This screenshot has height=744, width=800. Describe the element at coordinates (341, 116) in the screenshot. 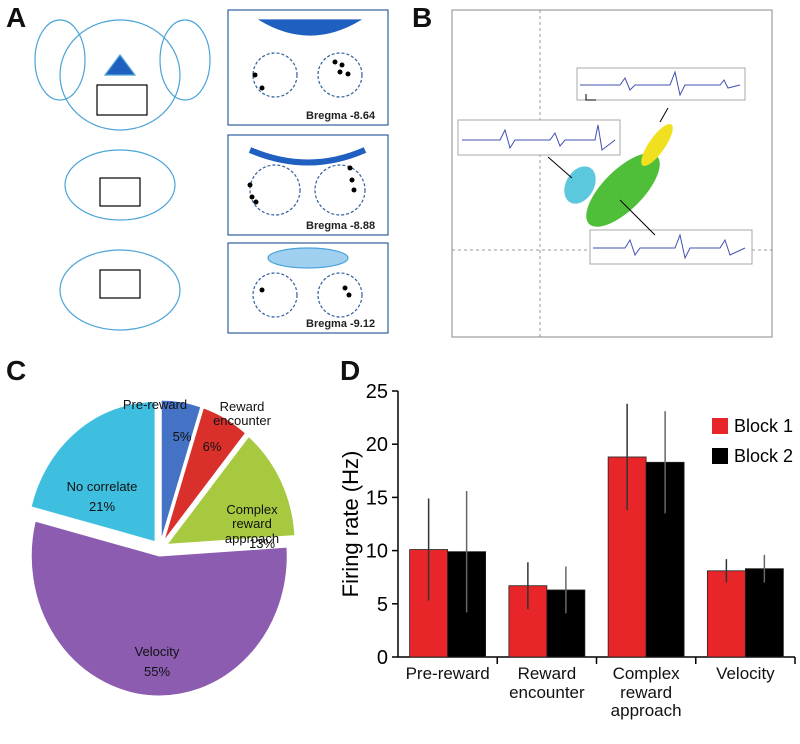

I see `section-label: Bregma -8.64` at that location.